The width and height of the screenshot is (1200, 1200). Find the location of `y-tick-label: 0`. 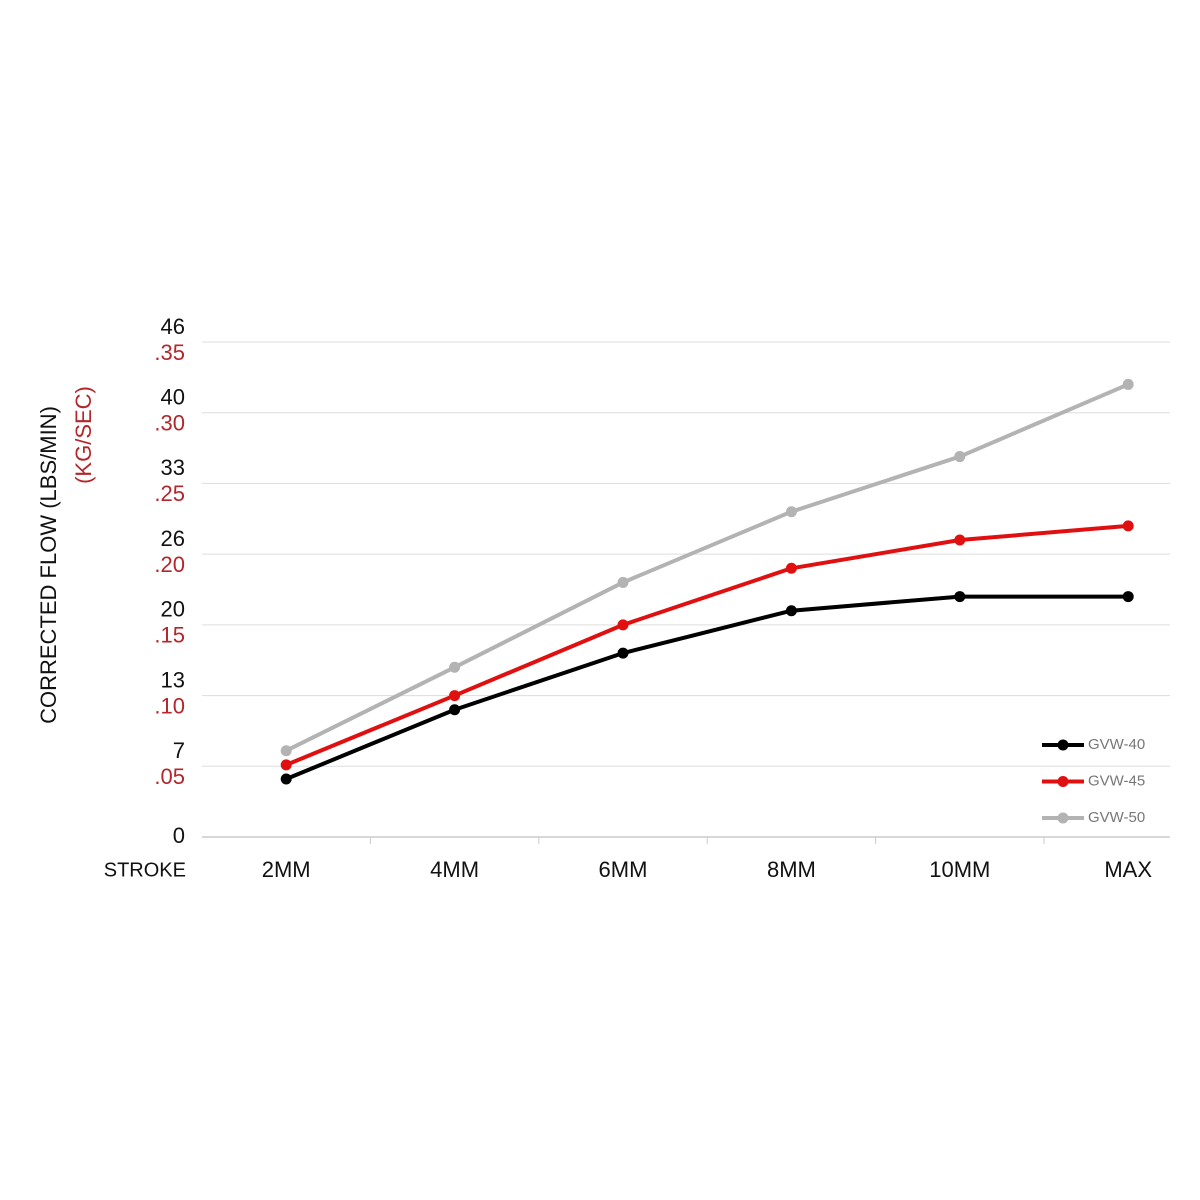

y-tick-label: 0 is located at coordinates (179, 835).